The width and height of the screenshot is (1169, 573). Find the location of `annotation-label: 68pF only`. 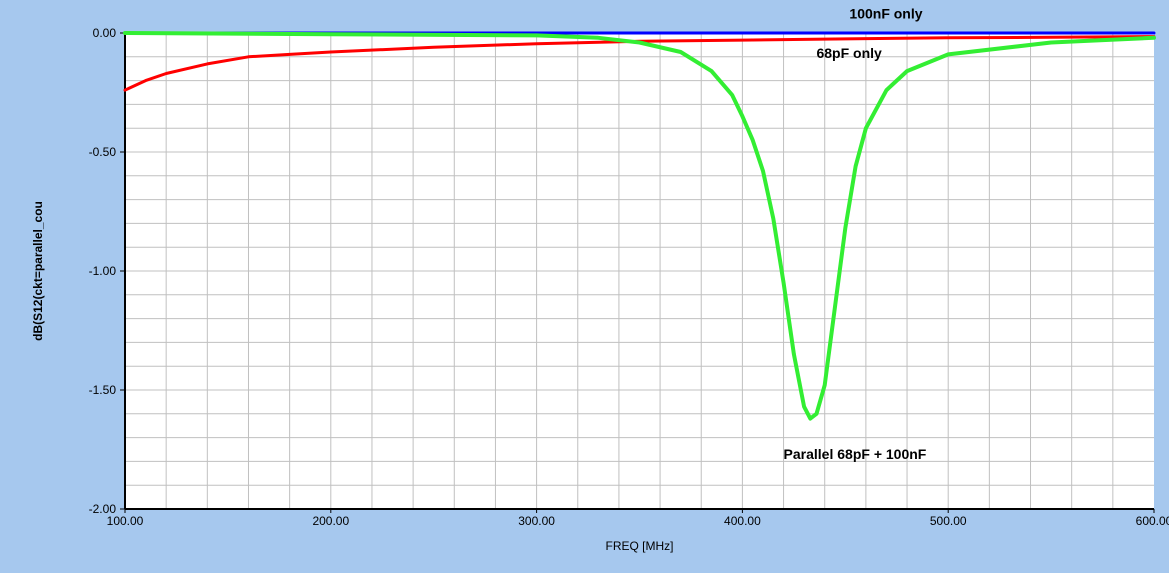

annotation-label: 68pF only is located at coordinates (849, 53).